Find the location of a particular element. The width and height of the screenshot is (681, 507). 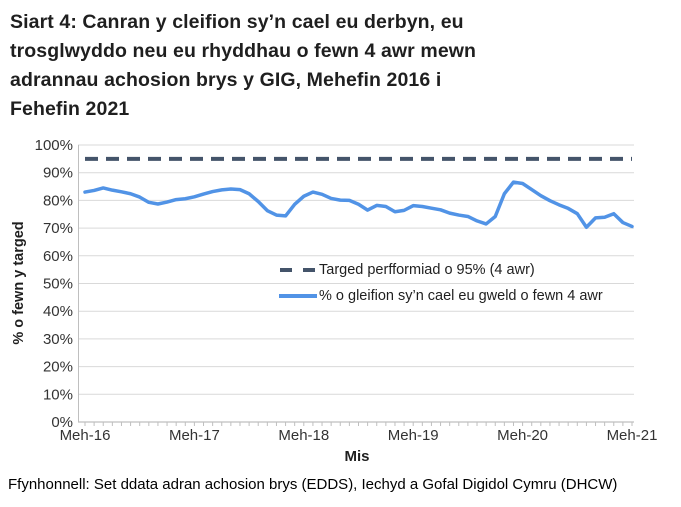

legend-row-target: Targed perfformiad o 95% (4 awr) is located at coordinates (440, 270).